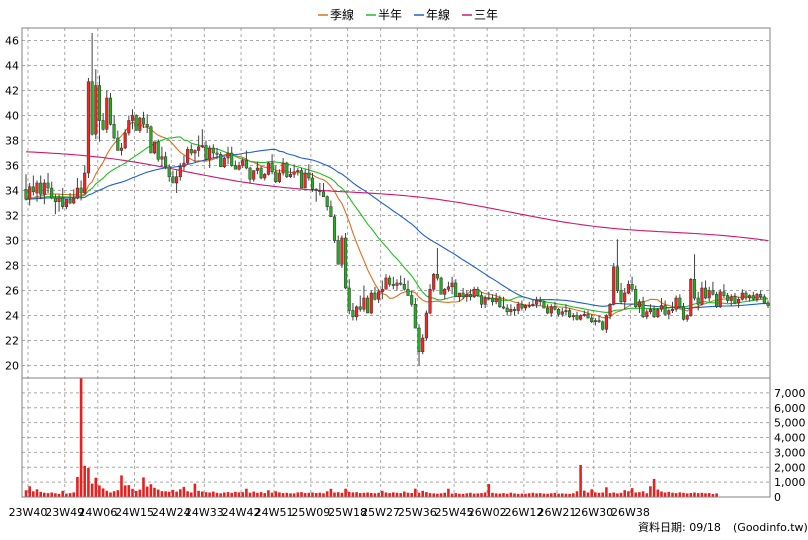 The image size is (808, 540). Describe the element at coordinates (790, 423) in the screenshot. I see `volume-tick-label: 5,000` at that location.